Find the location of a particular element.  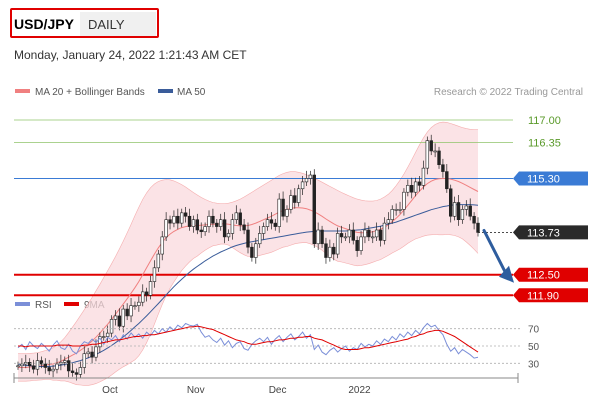

rsi-panel: 70 50 30 is located at coordinates (277, 346).